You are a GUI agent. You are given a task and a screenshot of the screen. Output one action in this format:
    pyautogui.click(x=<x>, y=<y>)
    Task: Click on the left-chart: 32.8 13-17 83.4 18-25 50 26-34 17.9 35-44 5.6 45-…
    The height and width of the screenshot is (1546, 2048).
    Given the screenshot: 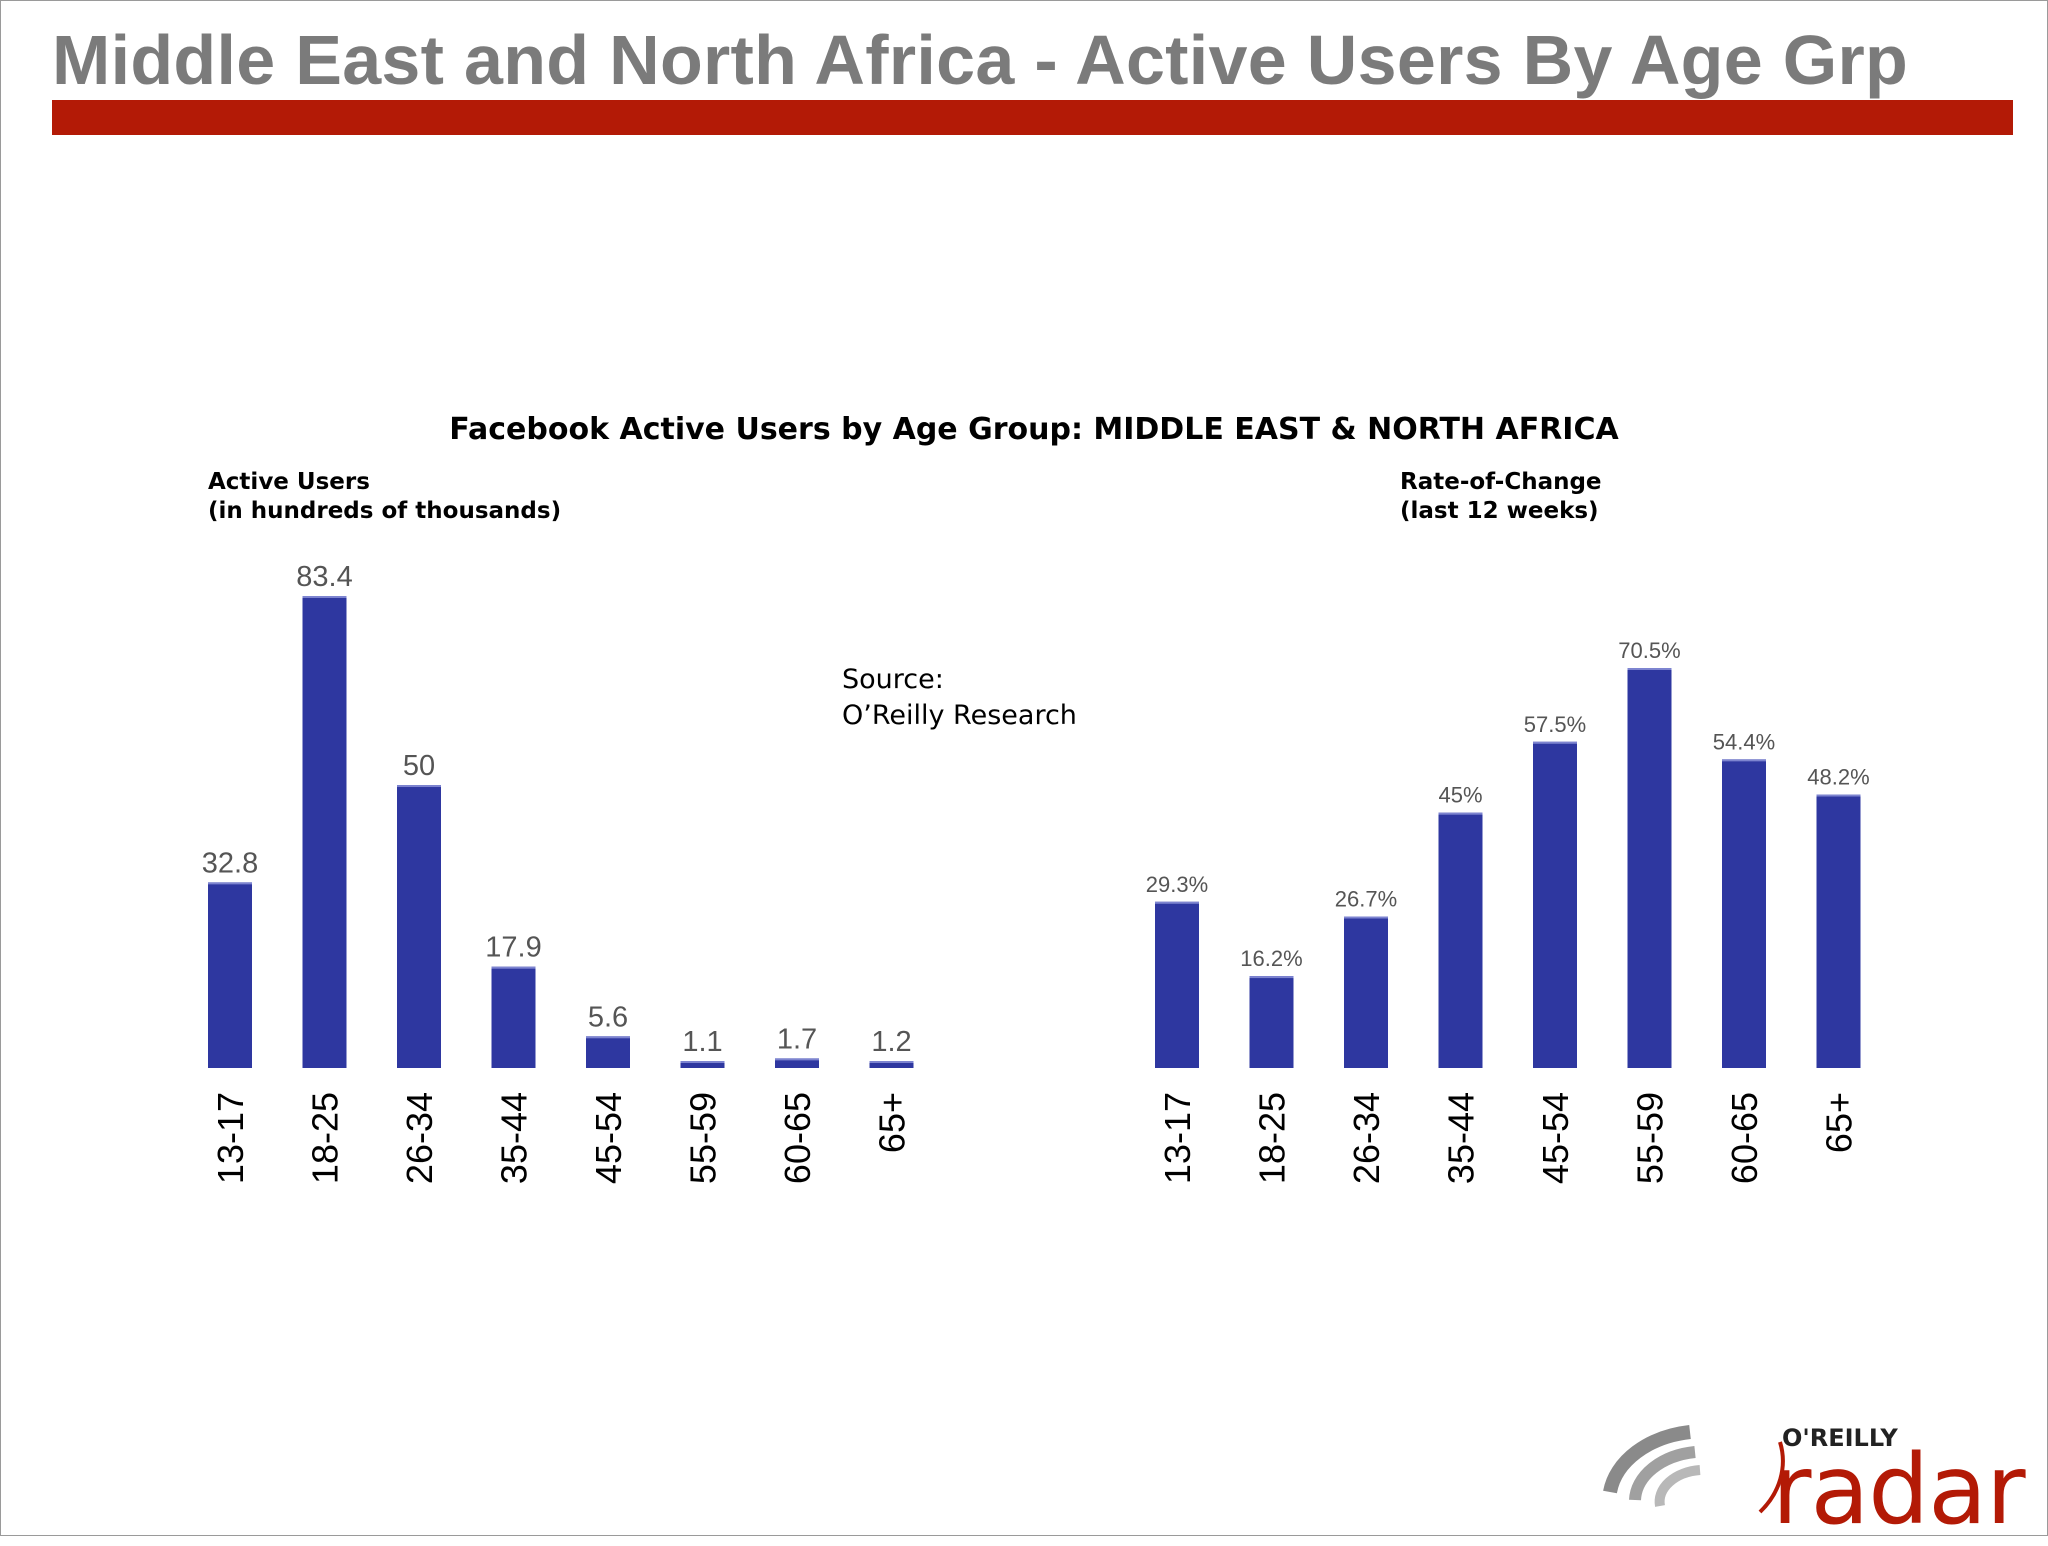 What is the action you would take?
    pyautogui.click(x=558, y=872)
    